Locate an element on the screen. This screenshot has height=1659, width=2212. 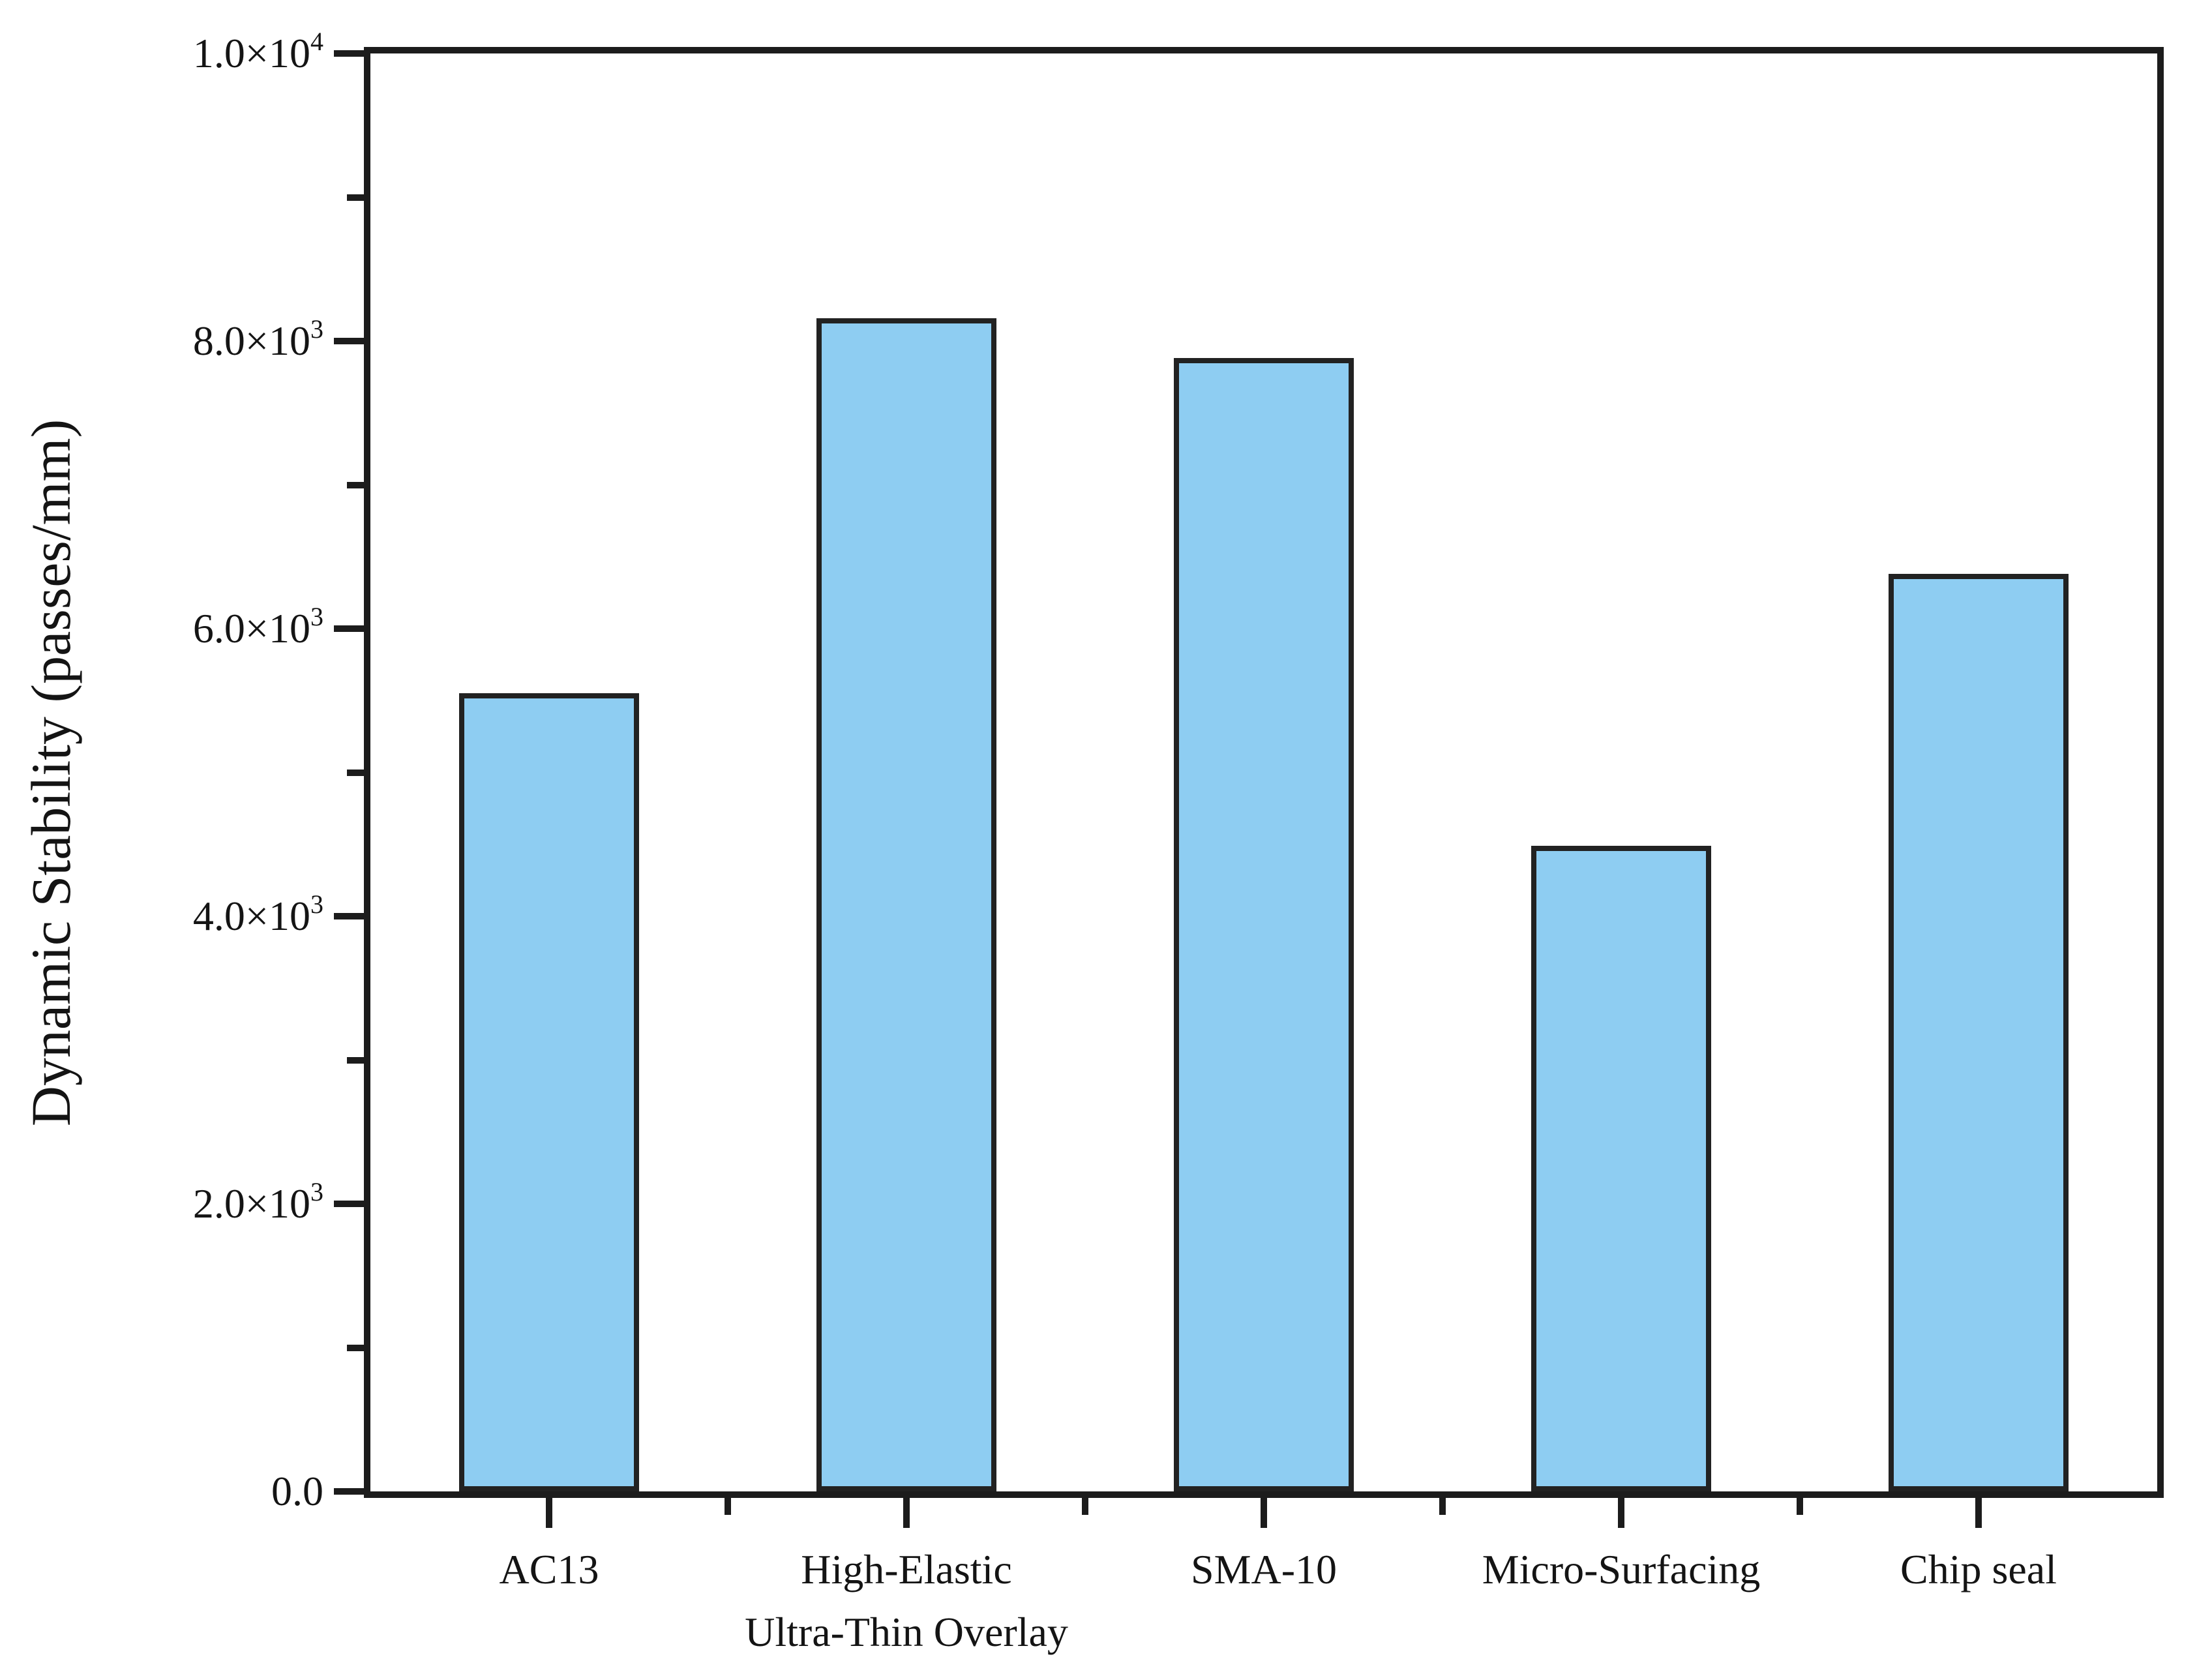
y-tick-label: 4.0×10³ is located at coordinates (257, 915).